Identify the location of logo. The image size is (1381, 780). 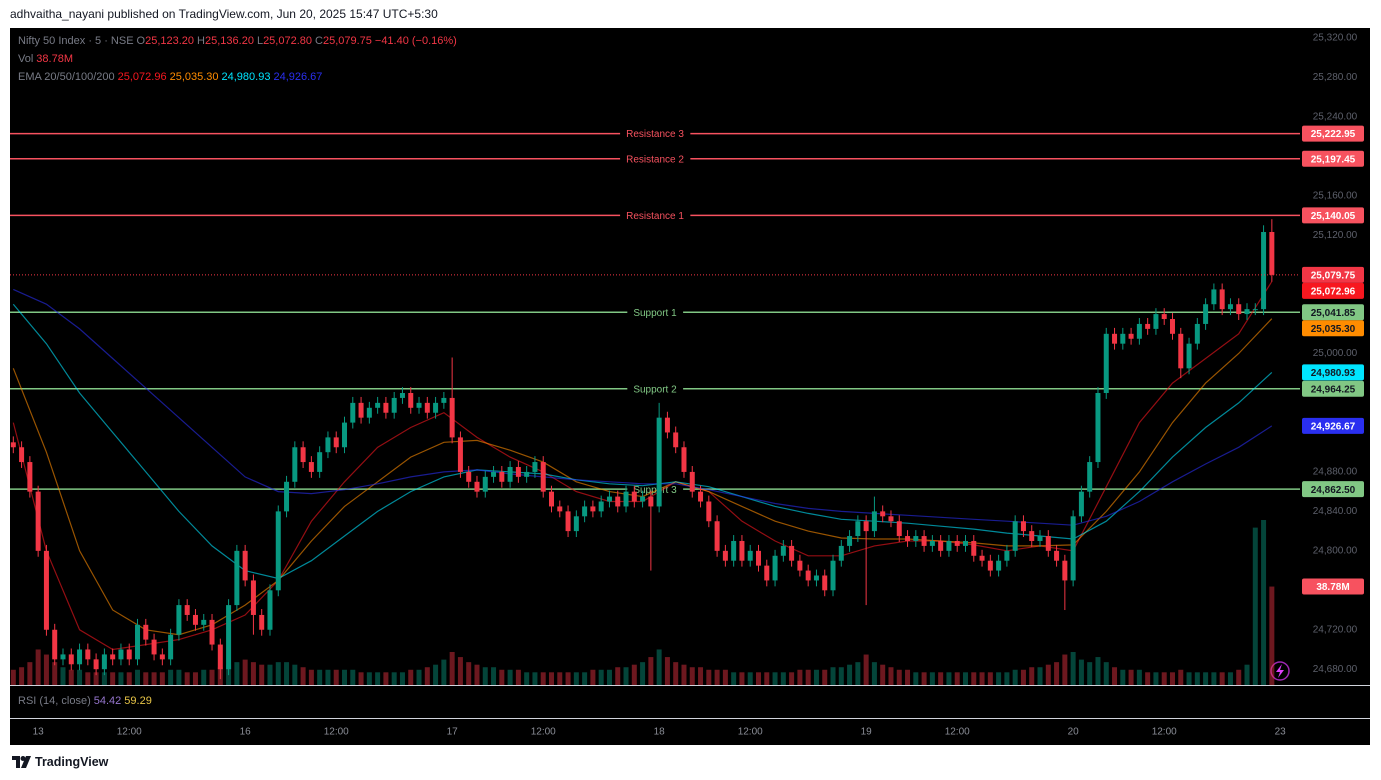
(21, 762).